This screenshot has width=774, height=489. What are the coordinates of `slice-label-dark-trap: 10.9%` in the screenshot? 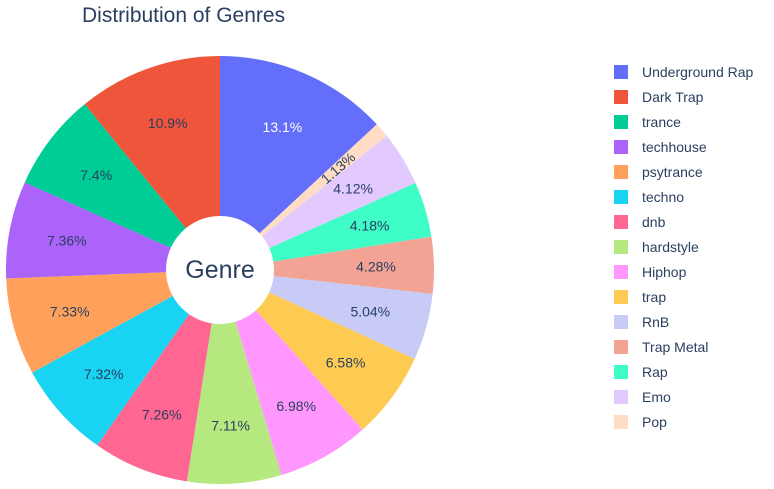 It's located at (168, 123).